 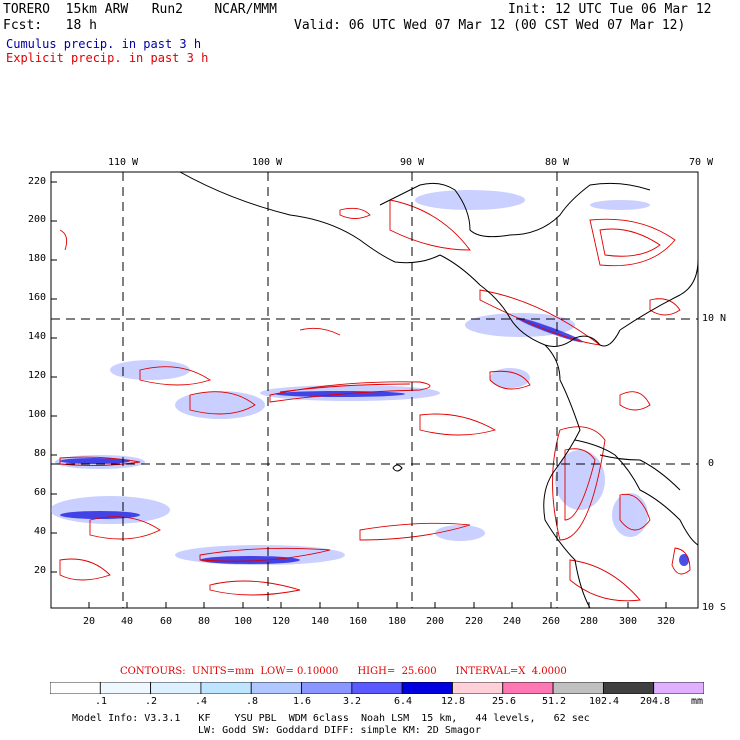 What do you see at coordinates (697, 701) in the screenshot?
I see `colorbar-unit: mm` at bounding box center [697, 701].